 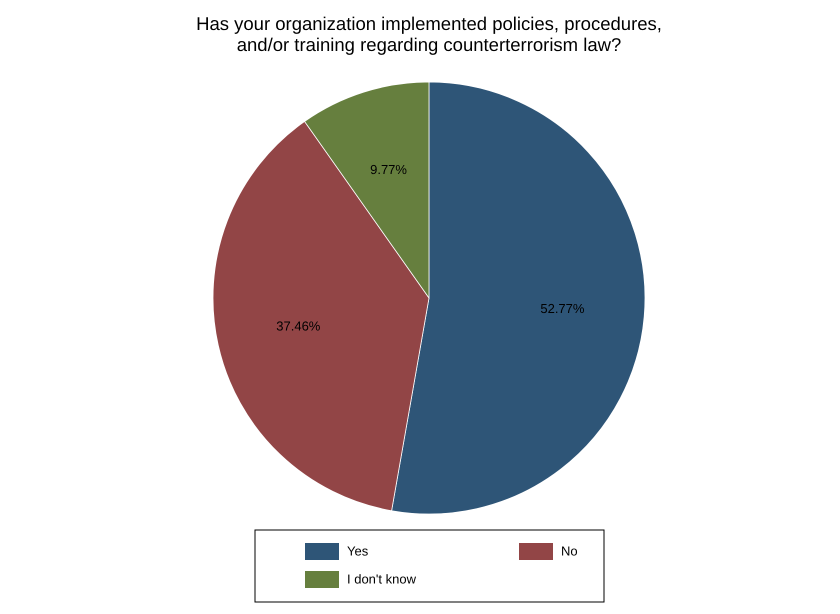 What do you see at coordinates (429, 34) in the screenshot?
I see `chart-title: Has your organization implemented policies, procedures, and/or training regarding counterterrorism law?` at bounding box center [429, 34].